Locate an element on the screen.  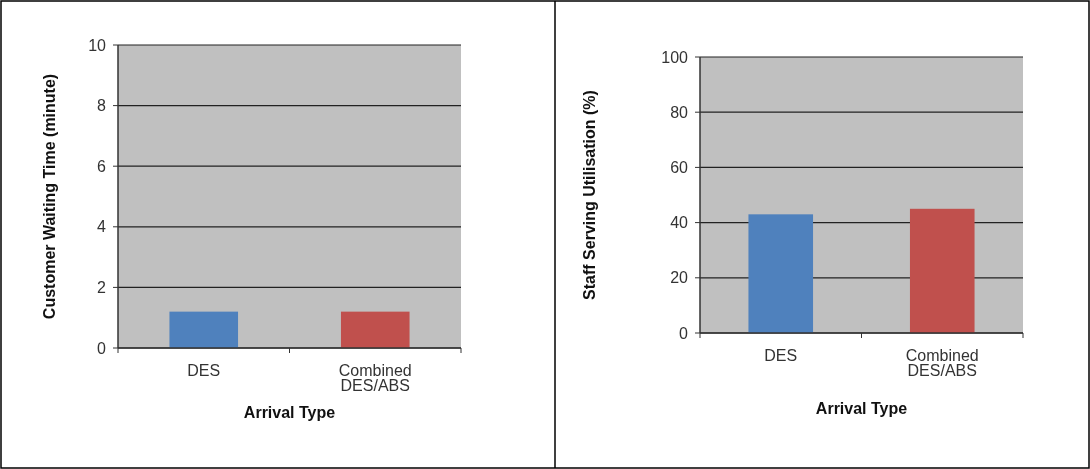
y-tick-label: 8 is located at coordinates (102, 106).